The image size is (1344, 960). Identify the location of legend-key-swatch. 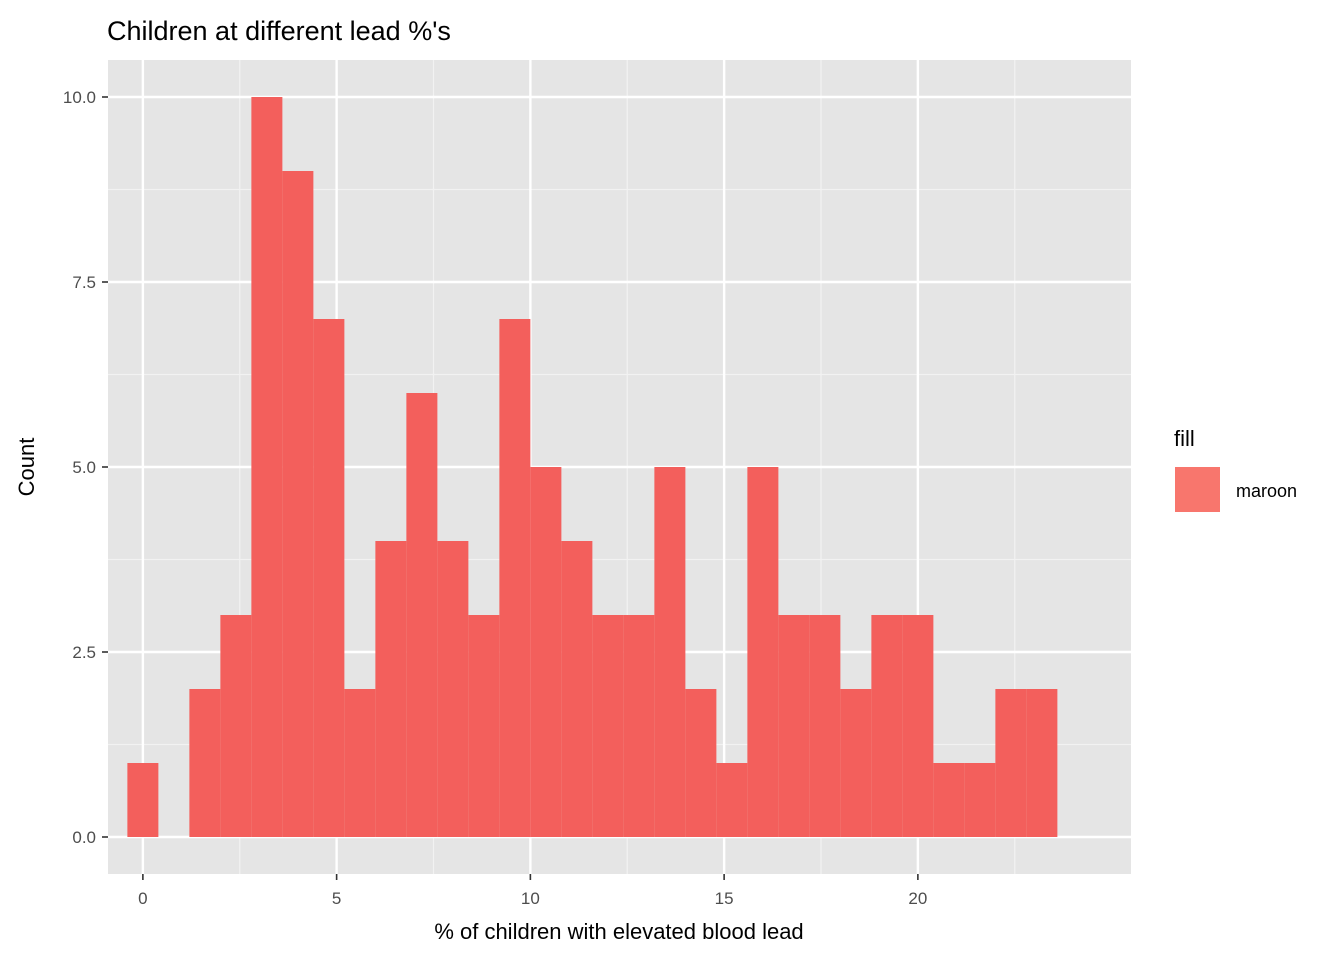
(1197, 489).